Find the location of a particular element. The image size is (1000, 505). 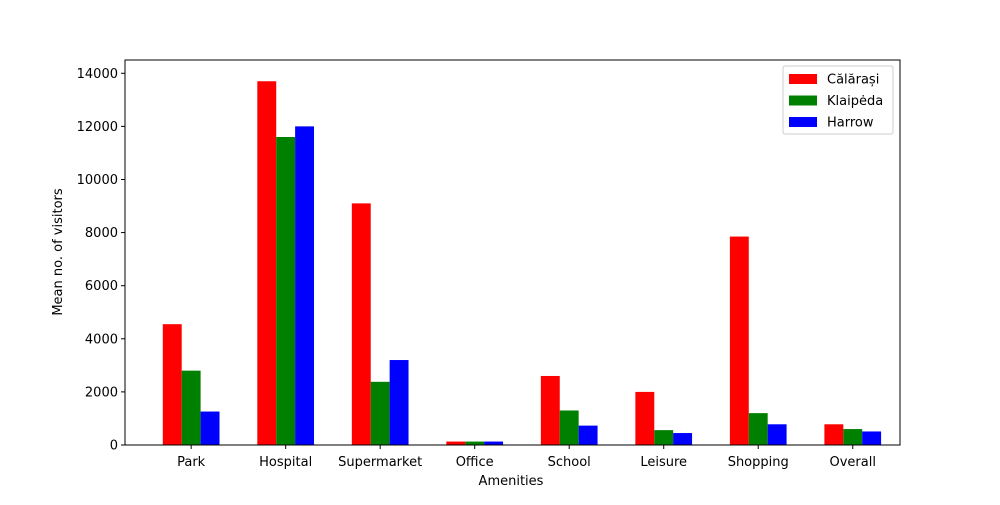

x-tick-label: Hospital is located at coordinates (285, 462).